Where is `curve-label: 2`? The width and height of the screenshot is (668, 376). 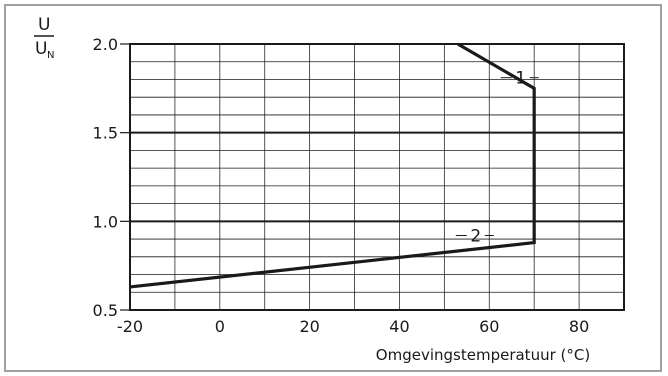 curve-label: 2 is located at coordinates (475, 237).